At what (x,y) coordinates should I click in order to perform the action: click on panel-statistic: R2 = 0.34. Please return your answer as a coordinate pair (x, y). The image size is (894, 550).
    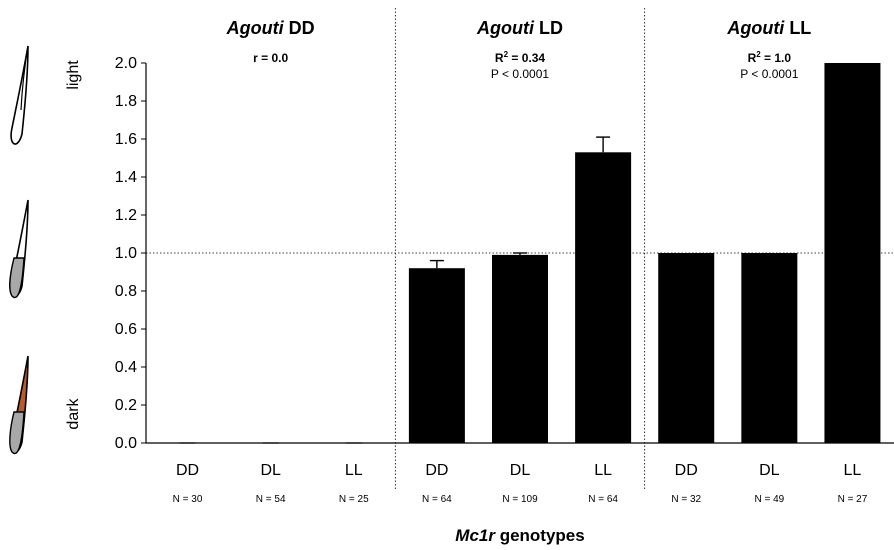
    Looking at the image, I should click on (520, 57).